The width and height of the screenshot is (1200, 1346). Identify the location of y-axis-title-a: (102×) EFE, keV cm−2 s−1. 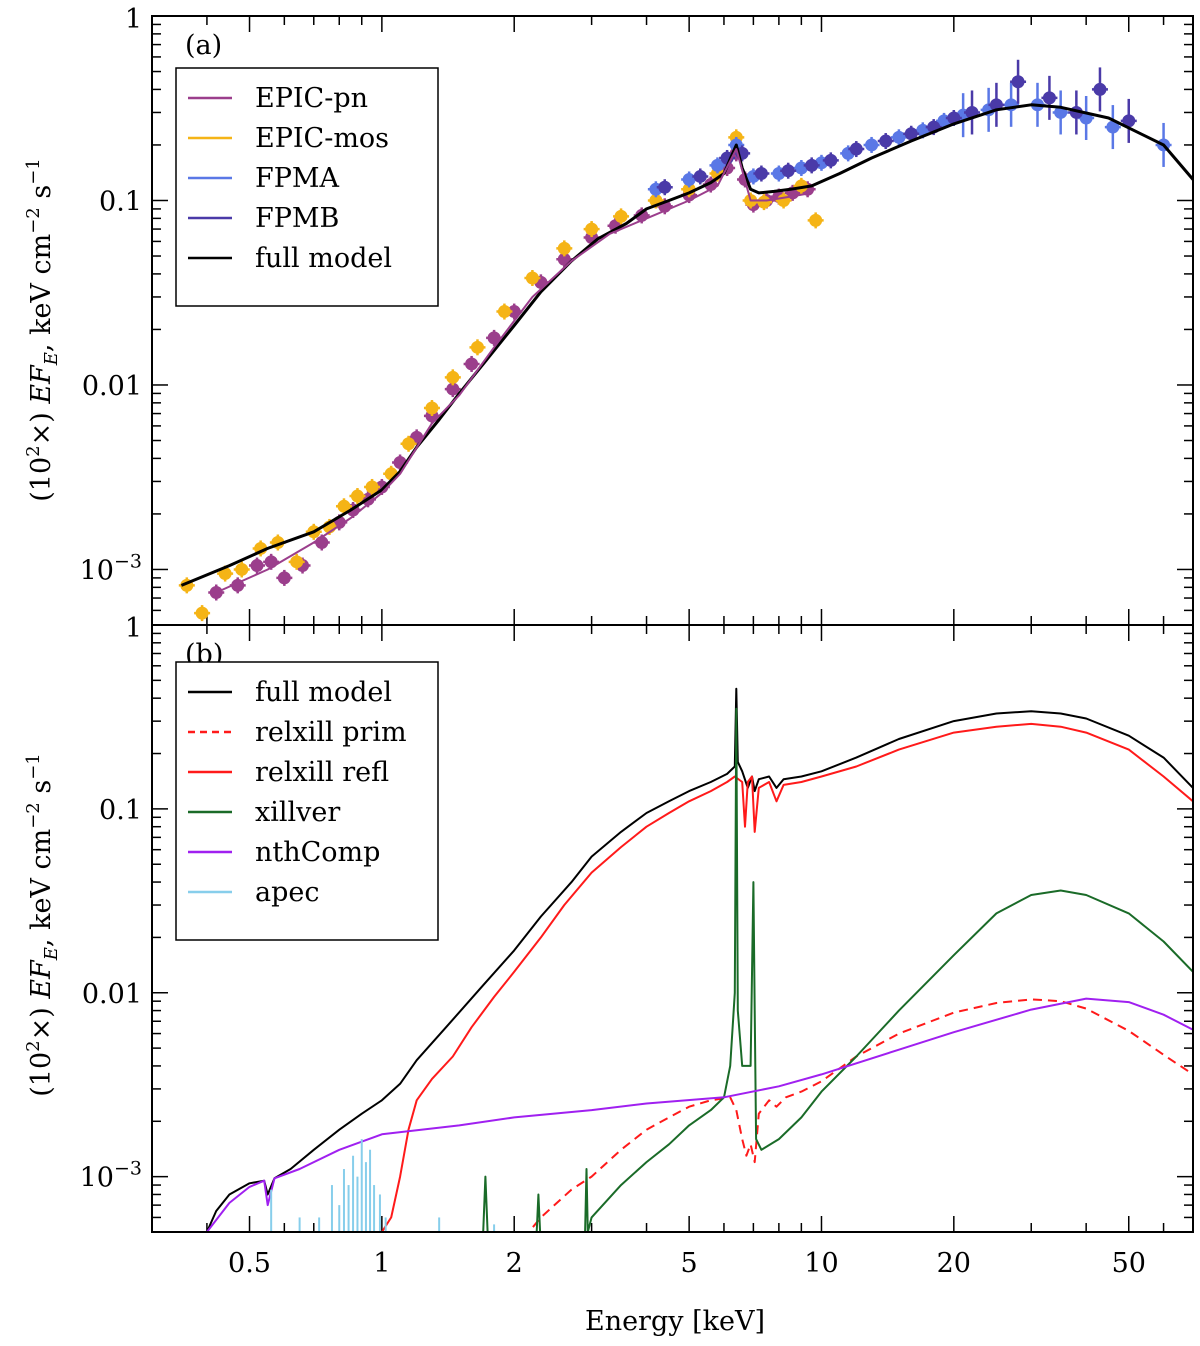
(42, 330).